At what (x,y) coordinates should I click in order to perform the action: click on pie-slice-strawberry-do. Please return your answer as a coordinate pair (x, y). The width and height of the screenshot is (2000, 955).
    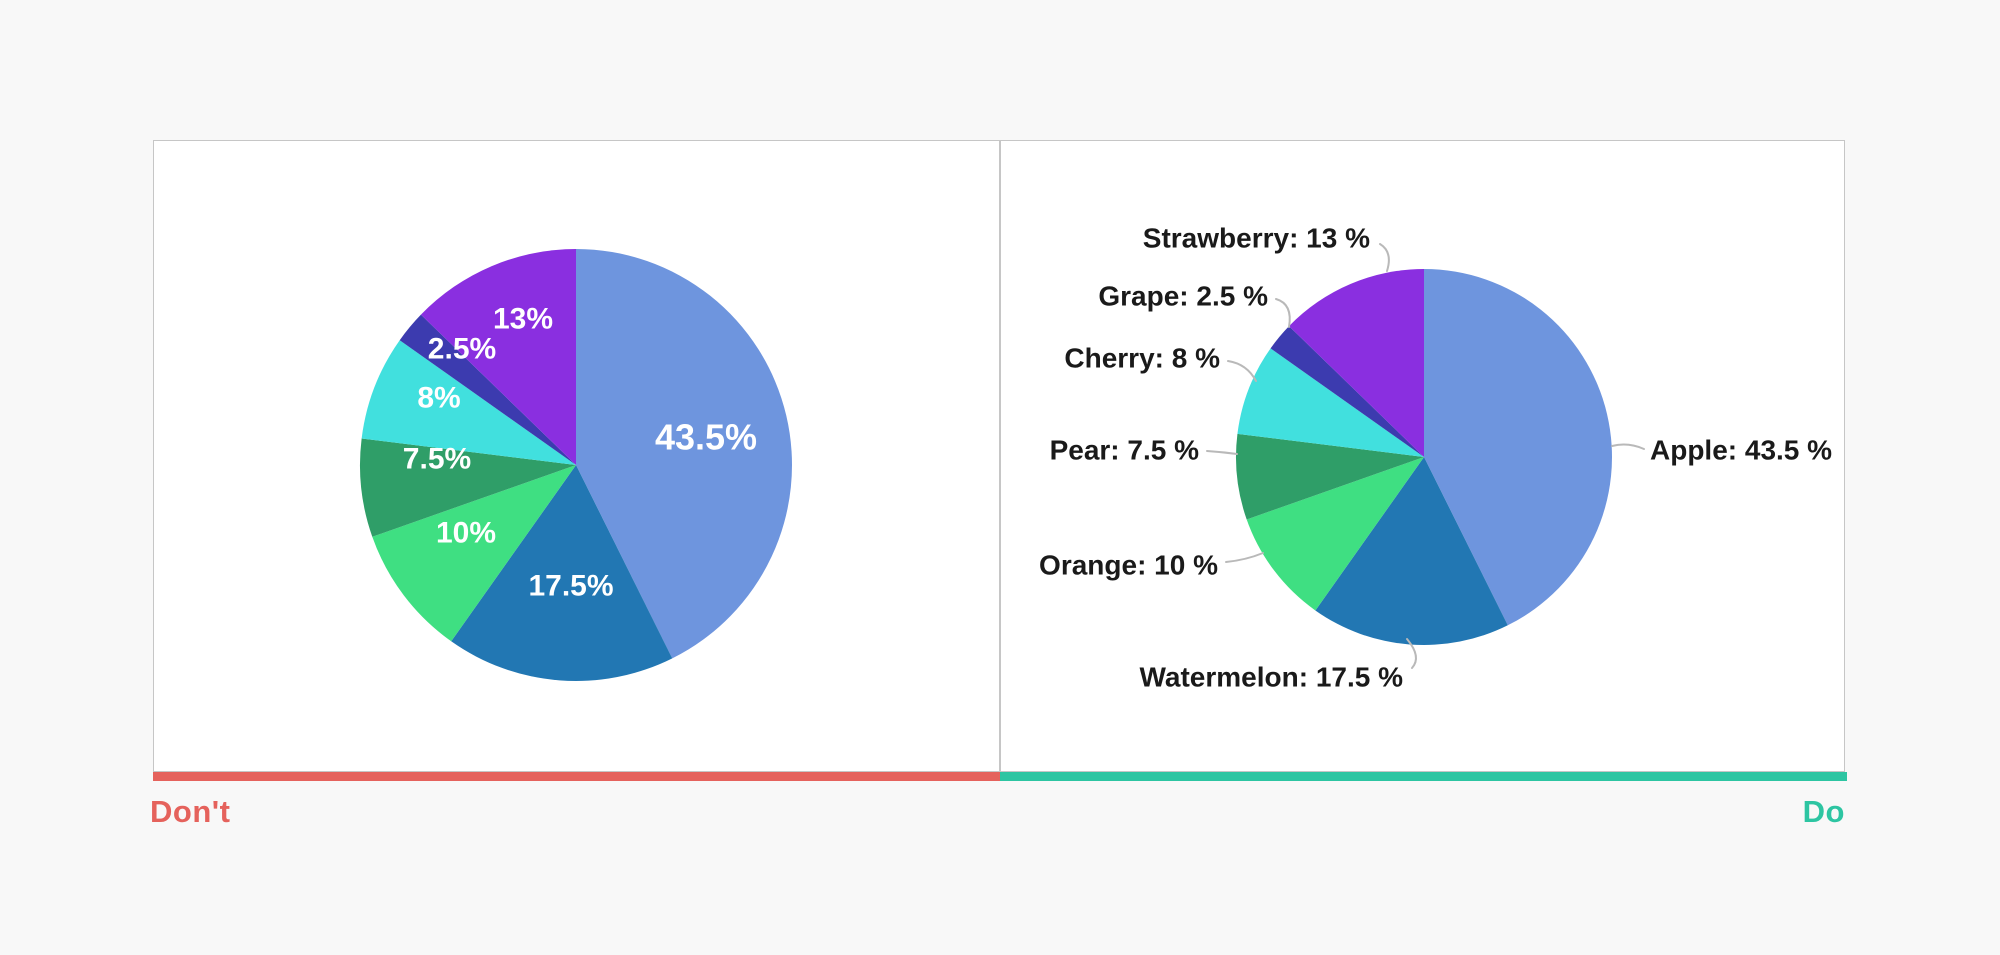
    Looking at the image, I should click on (1356, 363).